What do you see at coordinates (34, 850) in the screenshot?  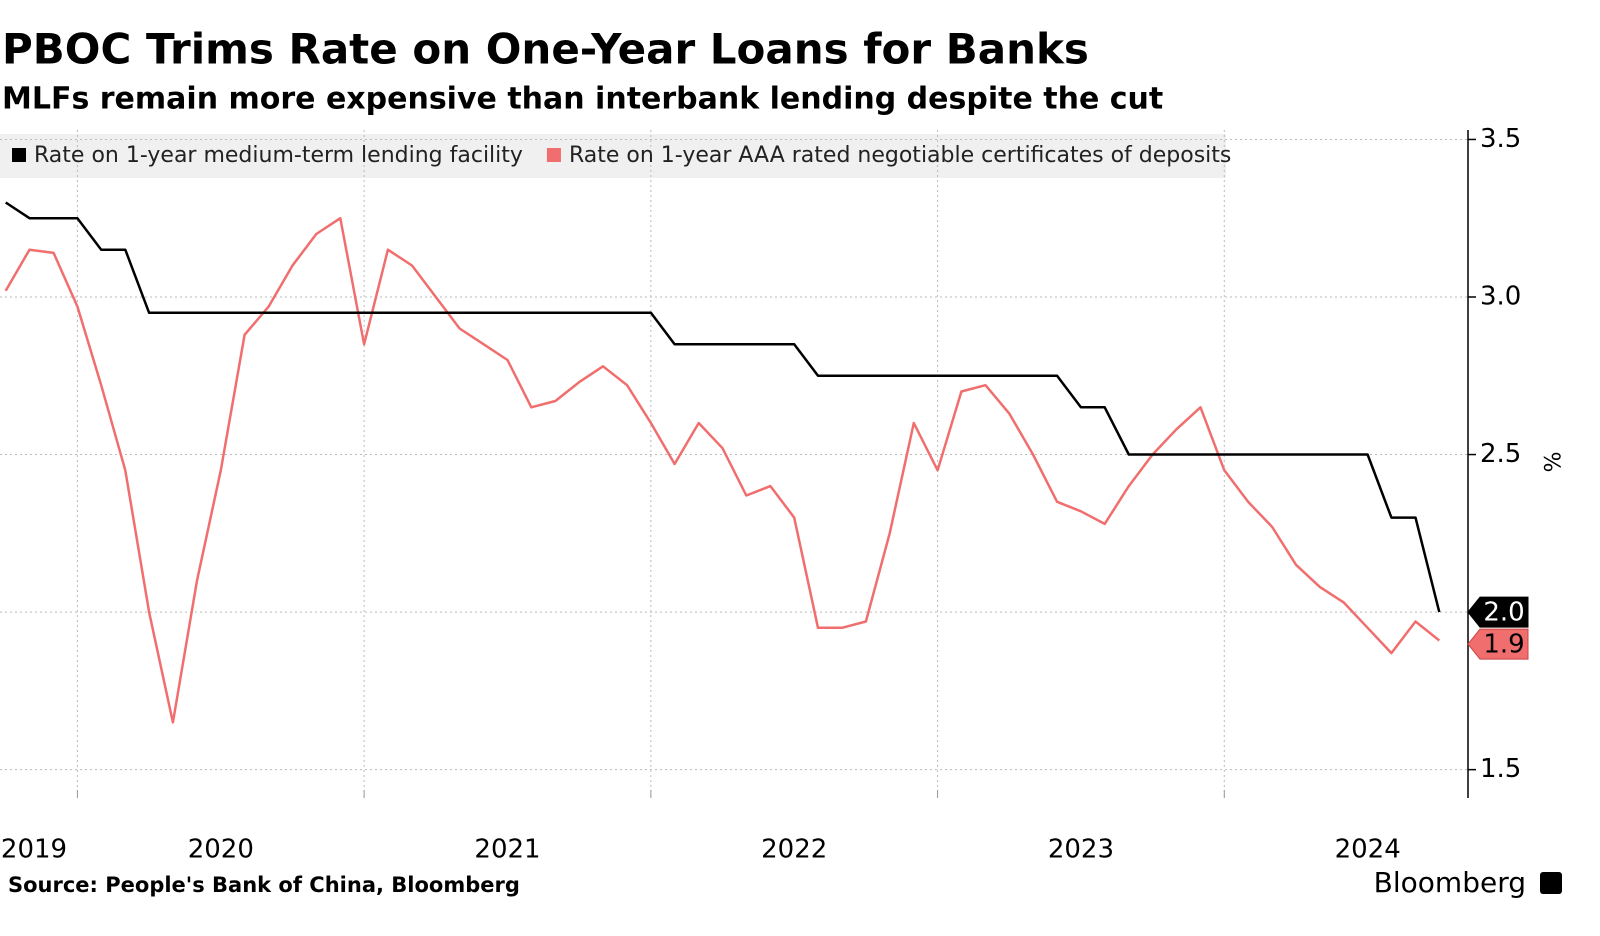 I see `x-tick-label: 2019` at bounding box center [34, 850].